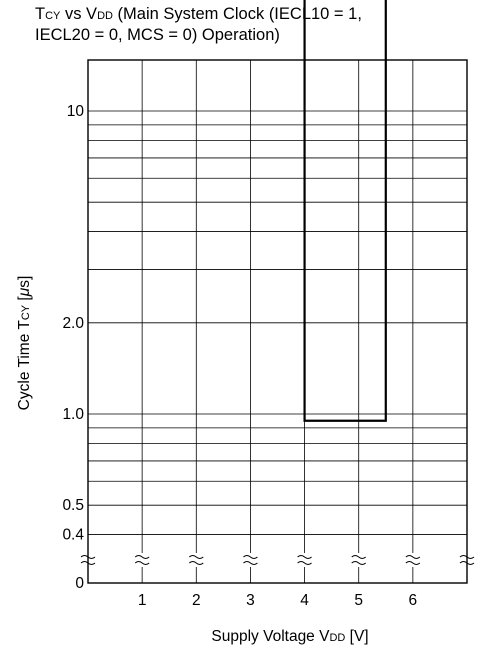 This screenshot has height=655, width=491. What do you see at coordinates (24, 292) in the screenshot?
I see `y-axis-label-mu: μ` at bounding box center [24, 292].